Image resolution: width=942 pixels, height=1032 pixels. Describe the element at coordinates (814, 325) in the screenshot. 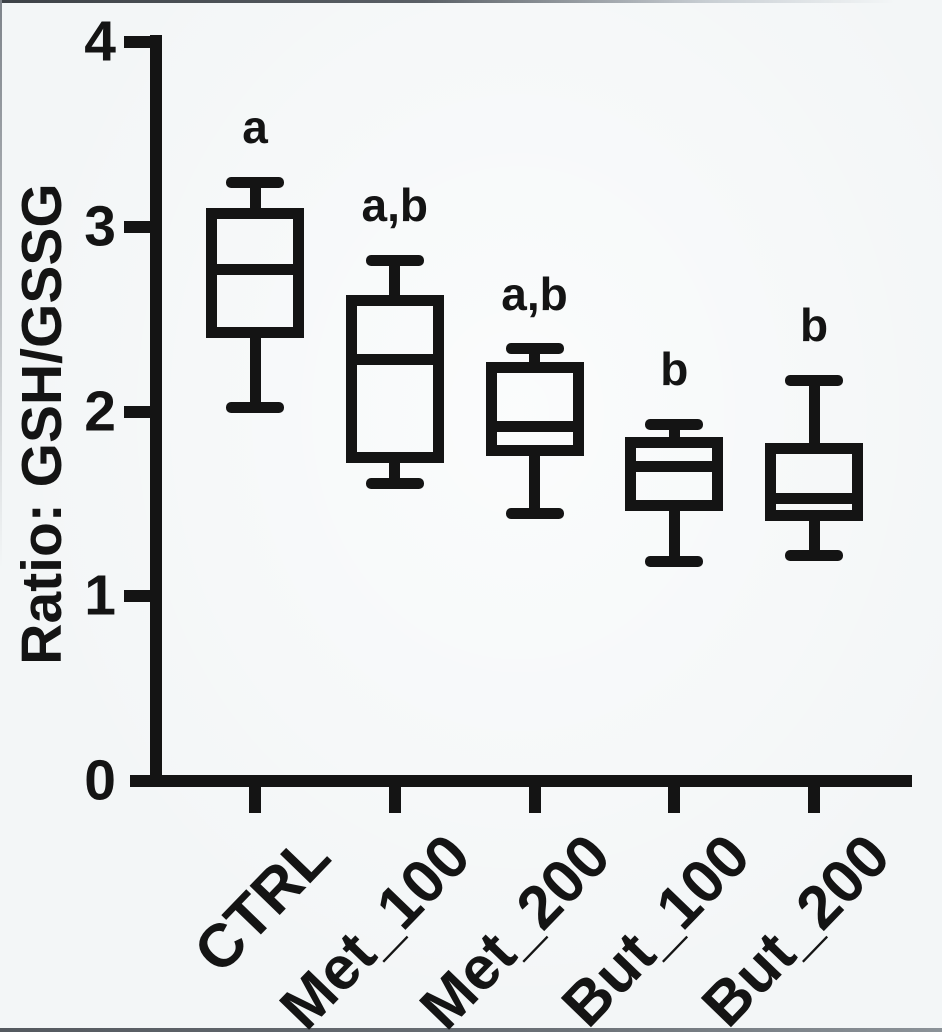

I see `significance-label-But_200: b` at that location.